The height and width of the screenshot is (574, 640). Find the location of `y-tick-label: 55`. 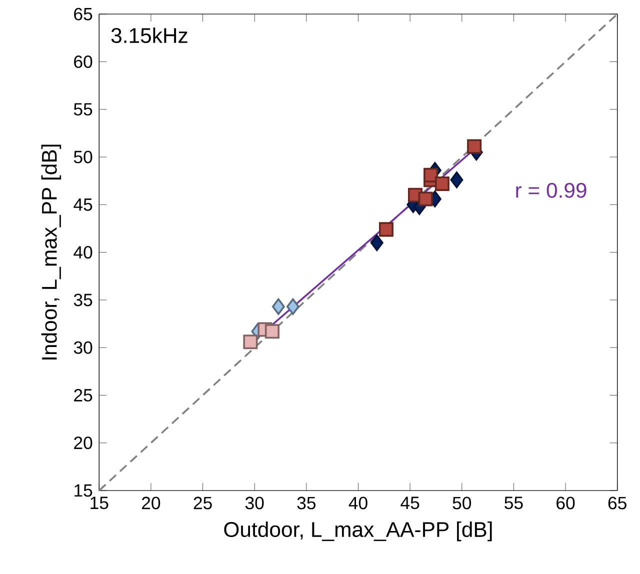

y-tick-label: 55 is located at coordinates (83, 109).